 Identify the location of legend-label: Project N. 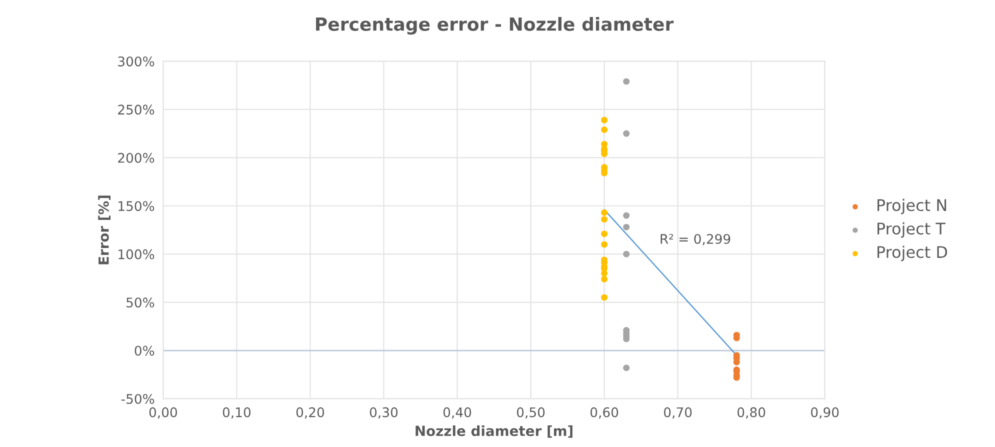
(912, 206).